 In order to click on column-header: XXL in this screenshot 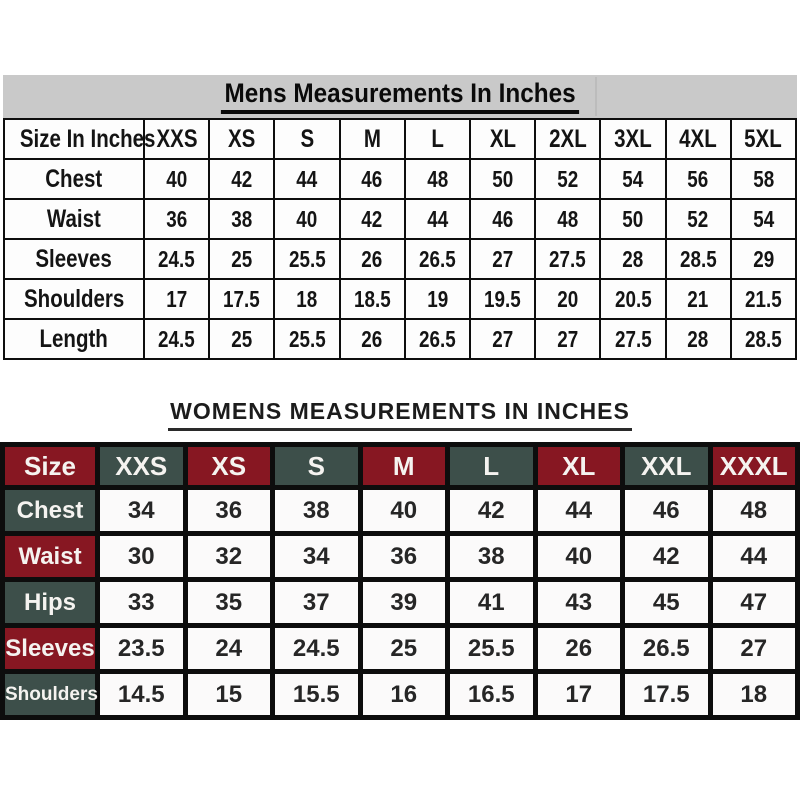, I will do `click(666, 466)`.